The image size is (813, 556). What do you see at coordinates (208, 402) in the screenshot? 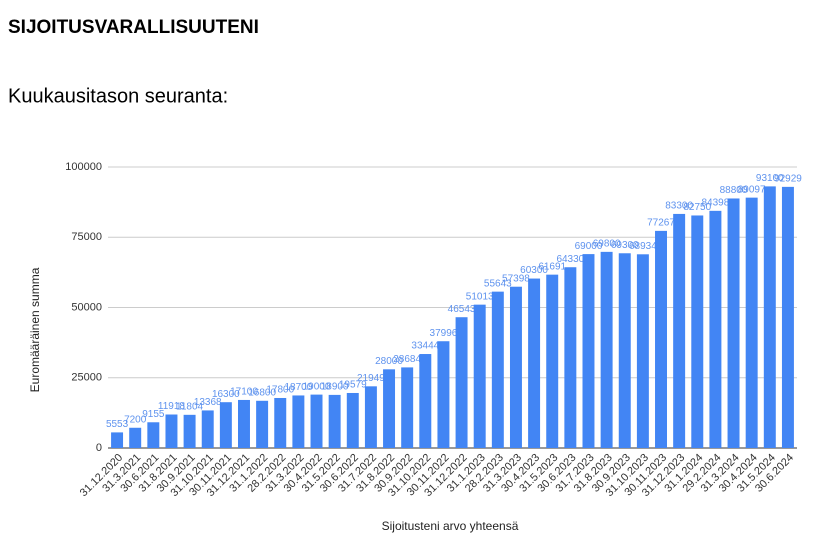
I see `data-label: 13368` at bounding box center [208, 402].